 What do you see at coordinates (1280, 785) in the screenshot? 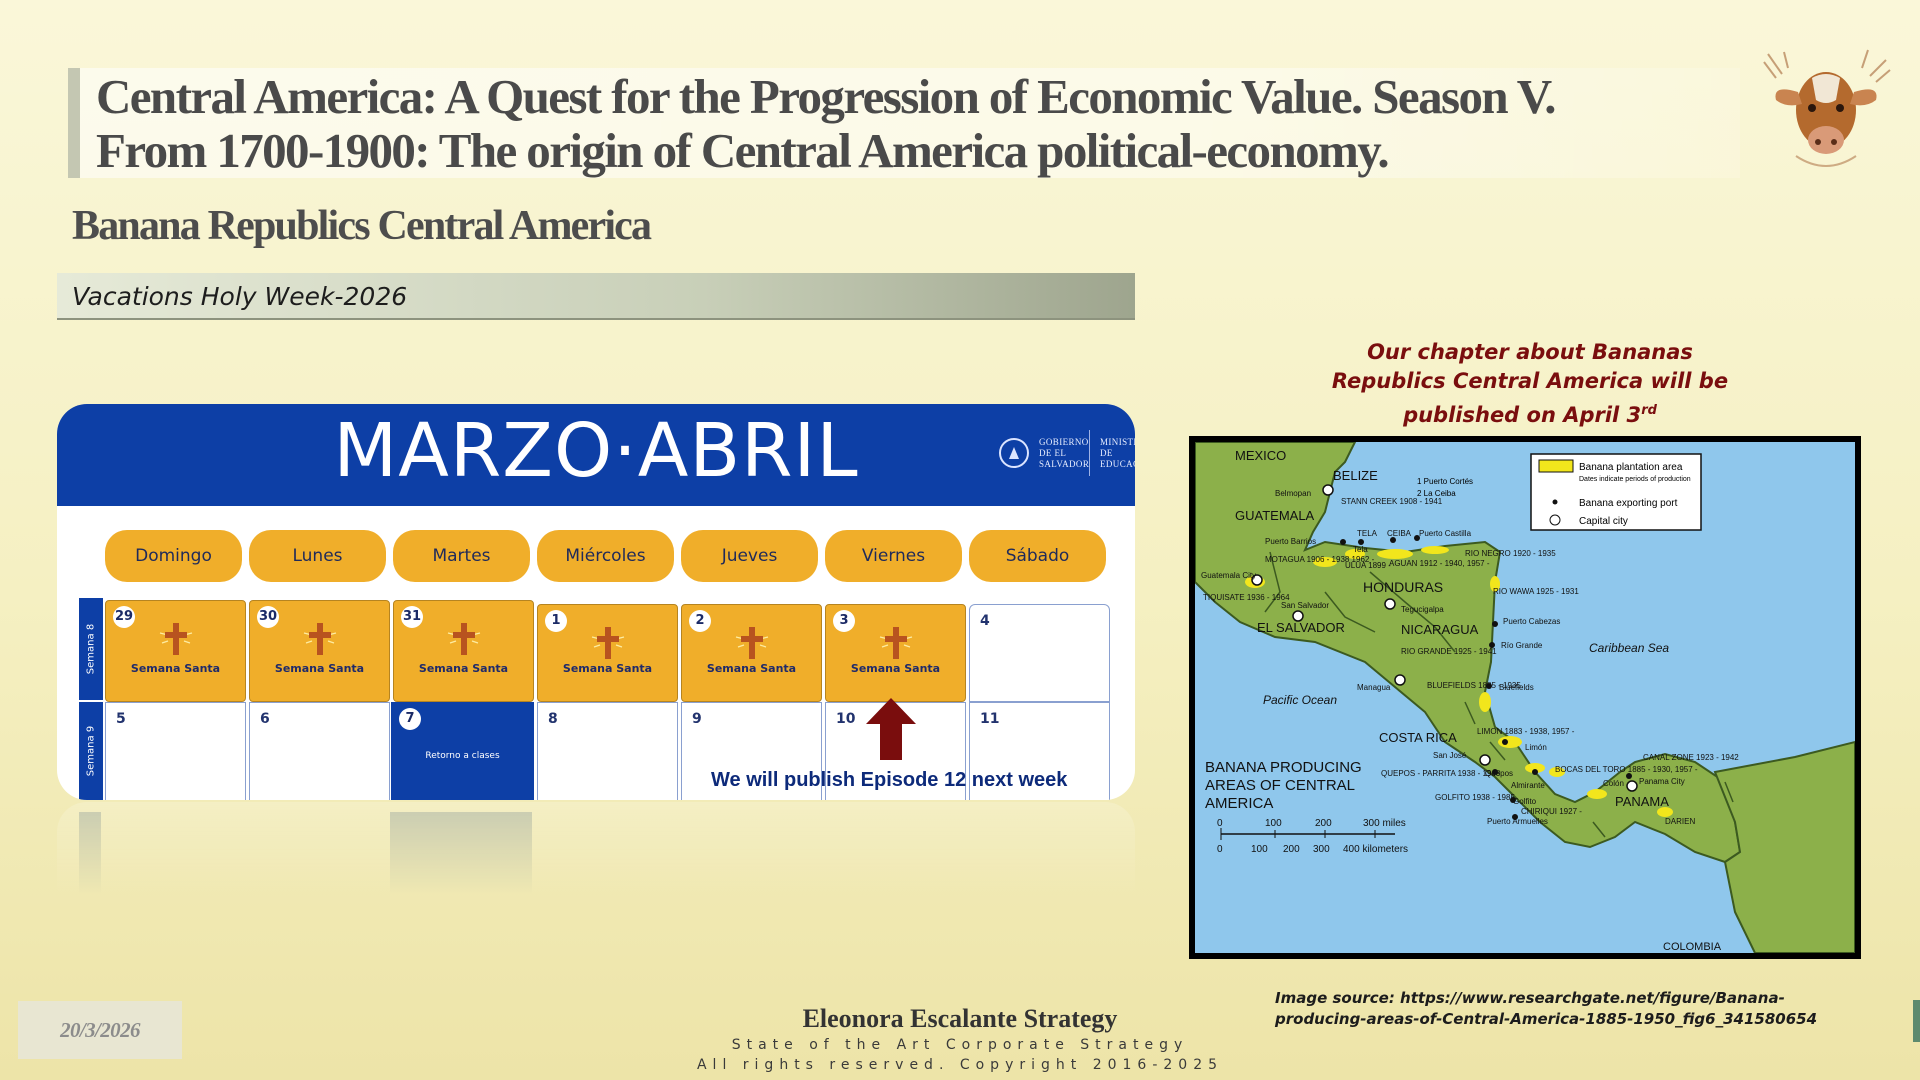
I see `map-title: AREAS OF CENTRAL` at bounding box center [1280, 785].